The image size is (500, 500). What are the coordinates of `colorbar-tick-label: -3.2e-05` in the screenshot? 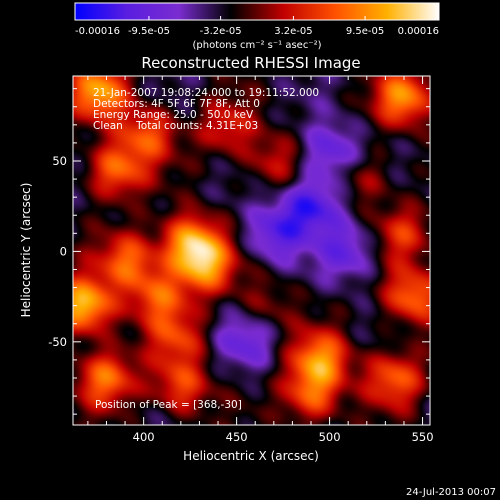 It's located at (221, 31).